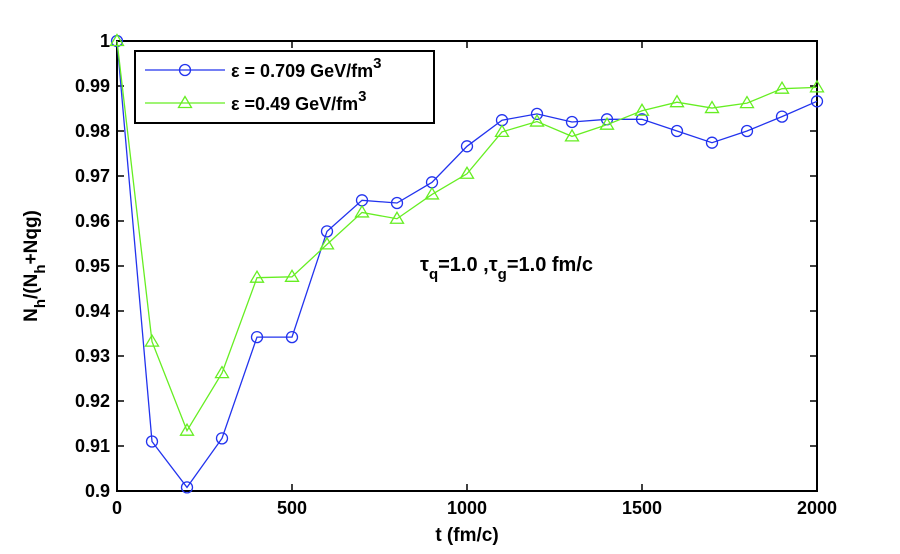 The width and height of the screenshot is (900, 554). What do you see at coordinates (92, 266) in the screenshot?
I see `y-tick-label: 0.95` at bounding box center [92, 266].